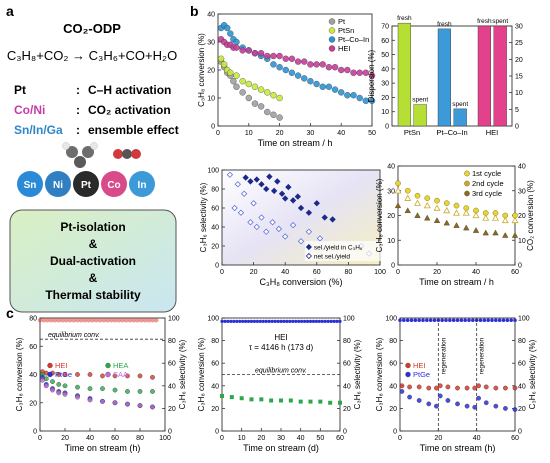 This screenshot has width=550, height=463. Describe the element at coordinates (522, 216) in the screenshot. I see `b4-y2tick-label: 20` at that location.